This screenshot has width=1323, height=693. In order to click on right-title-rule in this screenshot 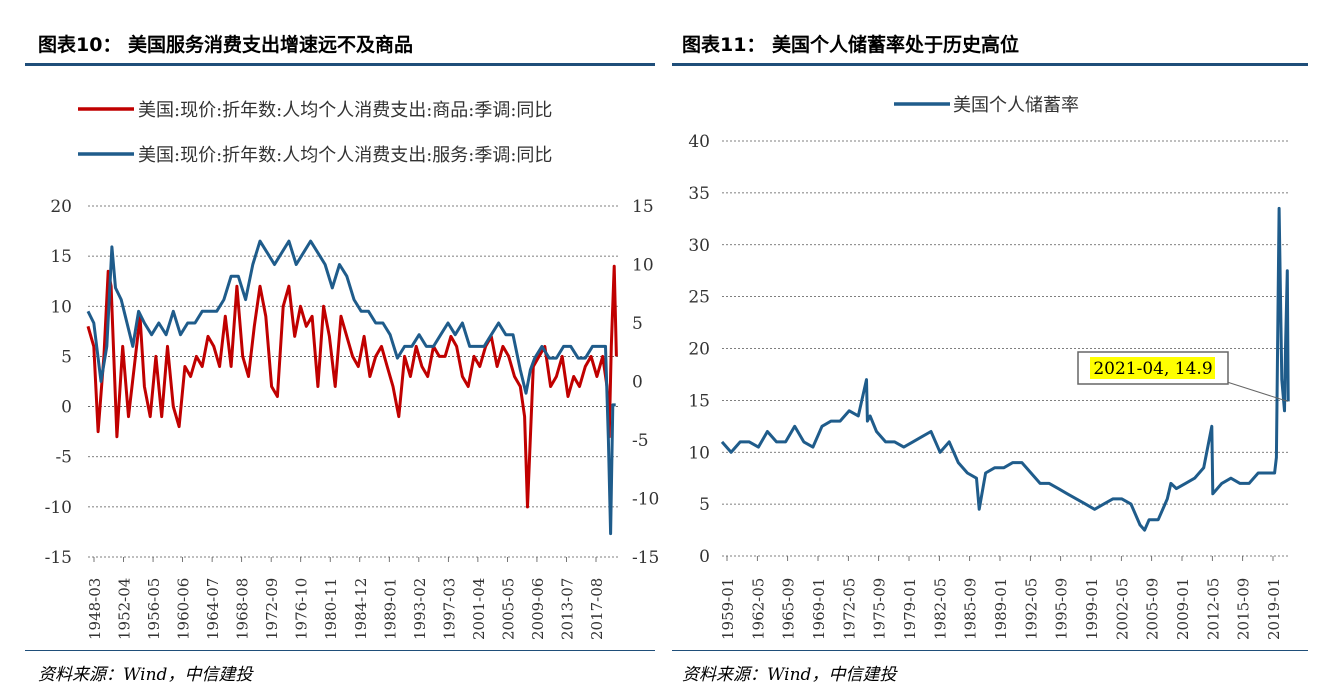, I will do `click(990, 64)`.